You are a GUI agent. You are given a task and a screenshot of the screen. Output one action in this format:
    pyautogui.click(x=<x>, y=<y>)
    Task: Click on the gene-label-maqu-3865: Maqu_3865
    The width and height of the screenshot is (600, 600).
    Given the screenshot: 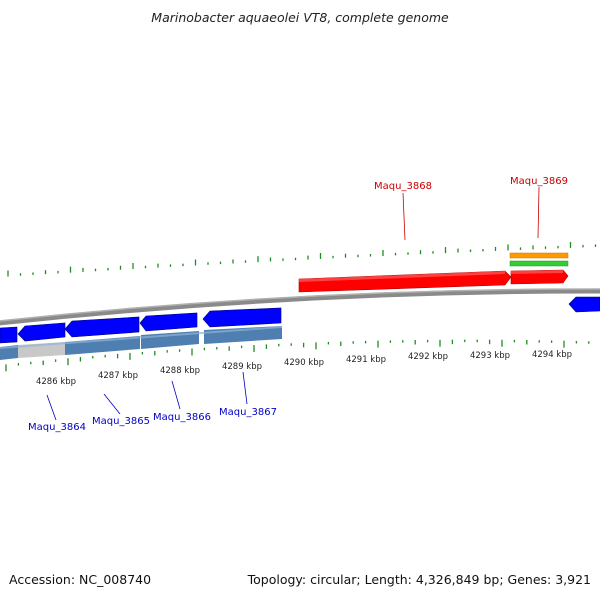 What is the action you would take?
    pyautogui.click(x=121, y=421)
    